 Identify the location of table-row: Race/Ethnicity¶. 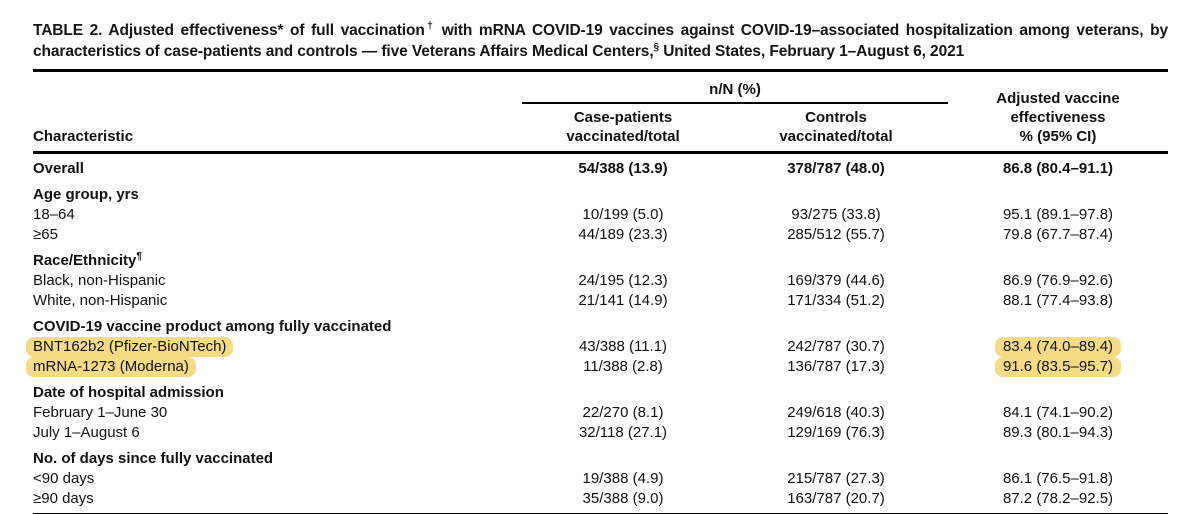
(600, 261).